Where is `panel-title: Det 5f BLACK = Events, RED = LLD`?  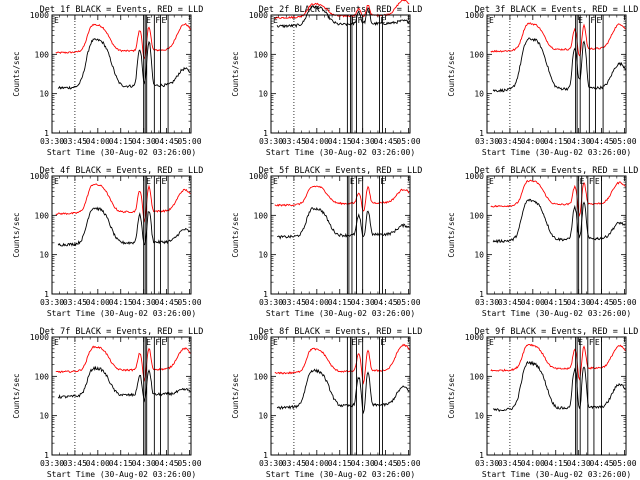
panel-title: Det 5f BLACK = Events, RED = LLD is located at coordinates (341, 171).